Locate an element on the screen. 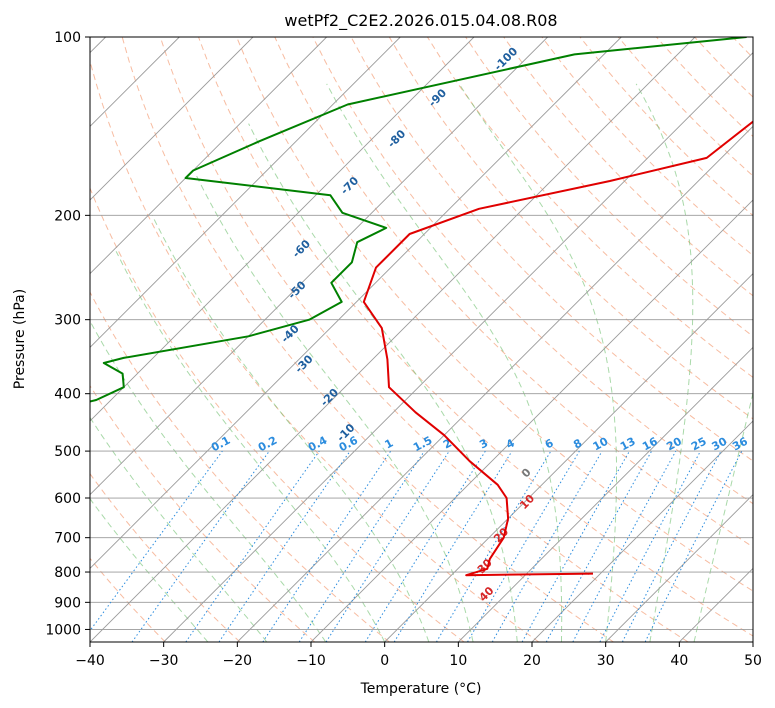 This screenshot has width=775, height=708. dry-adiabat-label: -20 is located at coordinates (329, 397).